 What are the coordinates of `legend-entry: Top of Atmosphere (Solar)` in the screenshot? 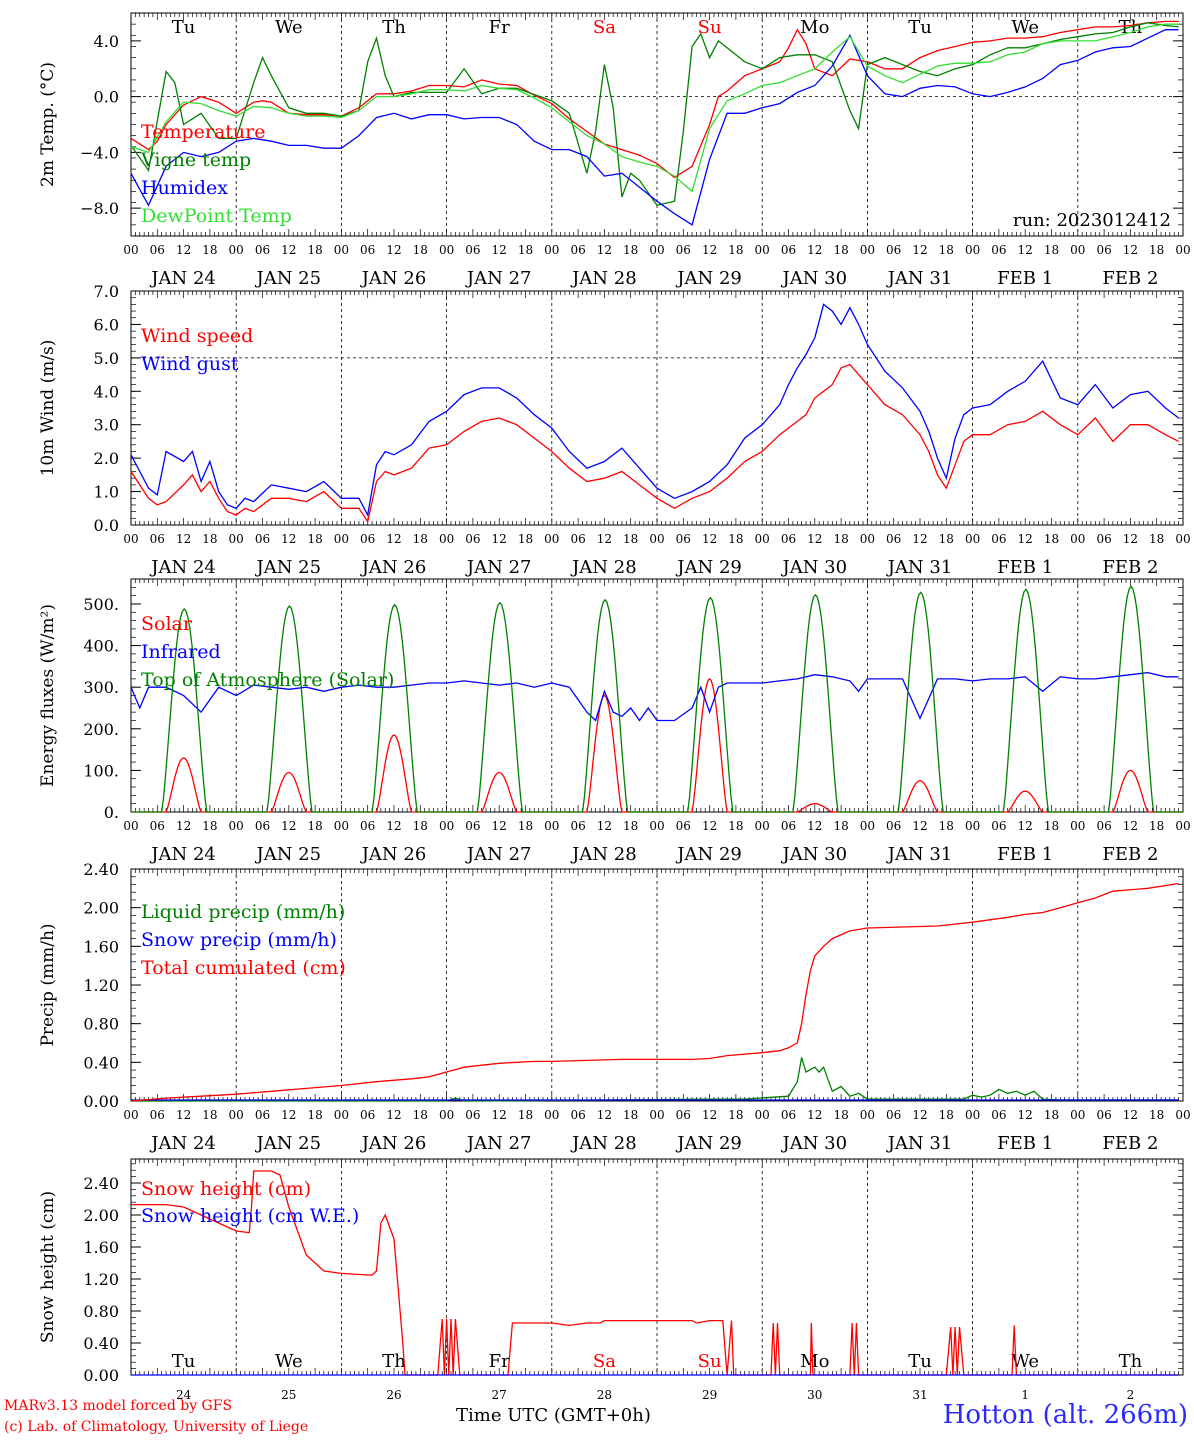 It's located at (267, 680).